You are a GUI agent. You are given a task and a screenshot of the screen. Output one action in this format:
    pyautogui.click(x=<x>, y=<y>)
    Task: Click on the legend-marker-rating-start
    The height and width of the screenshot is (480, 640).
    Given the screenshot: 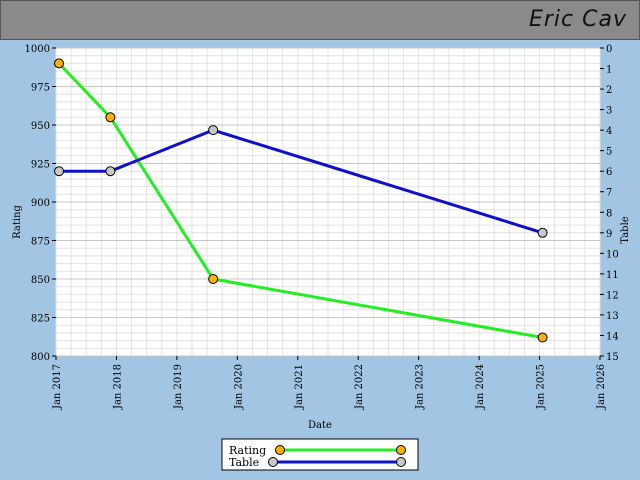 What is the action you would take?
    pyautogui.click(x=280, y=450)
    